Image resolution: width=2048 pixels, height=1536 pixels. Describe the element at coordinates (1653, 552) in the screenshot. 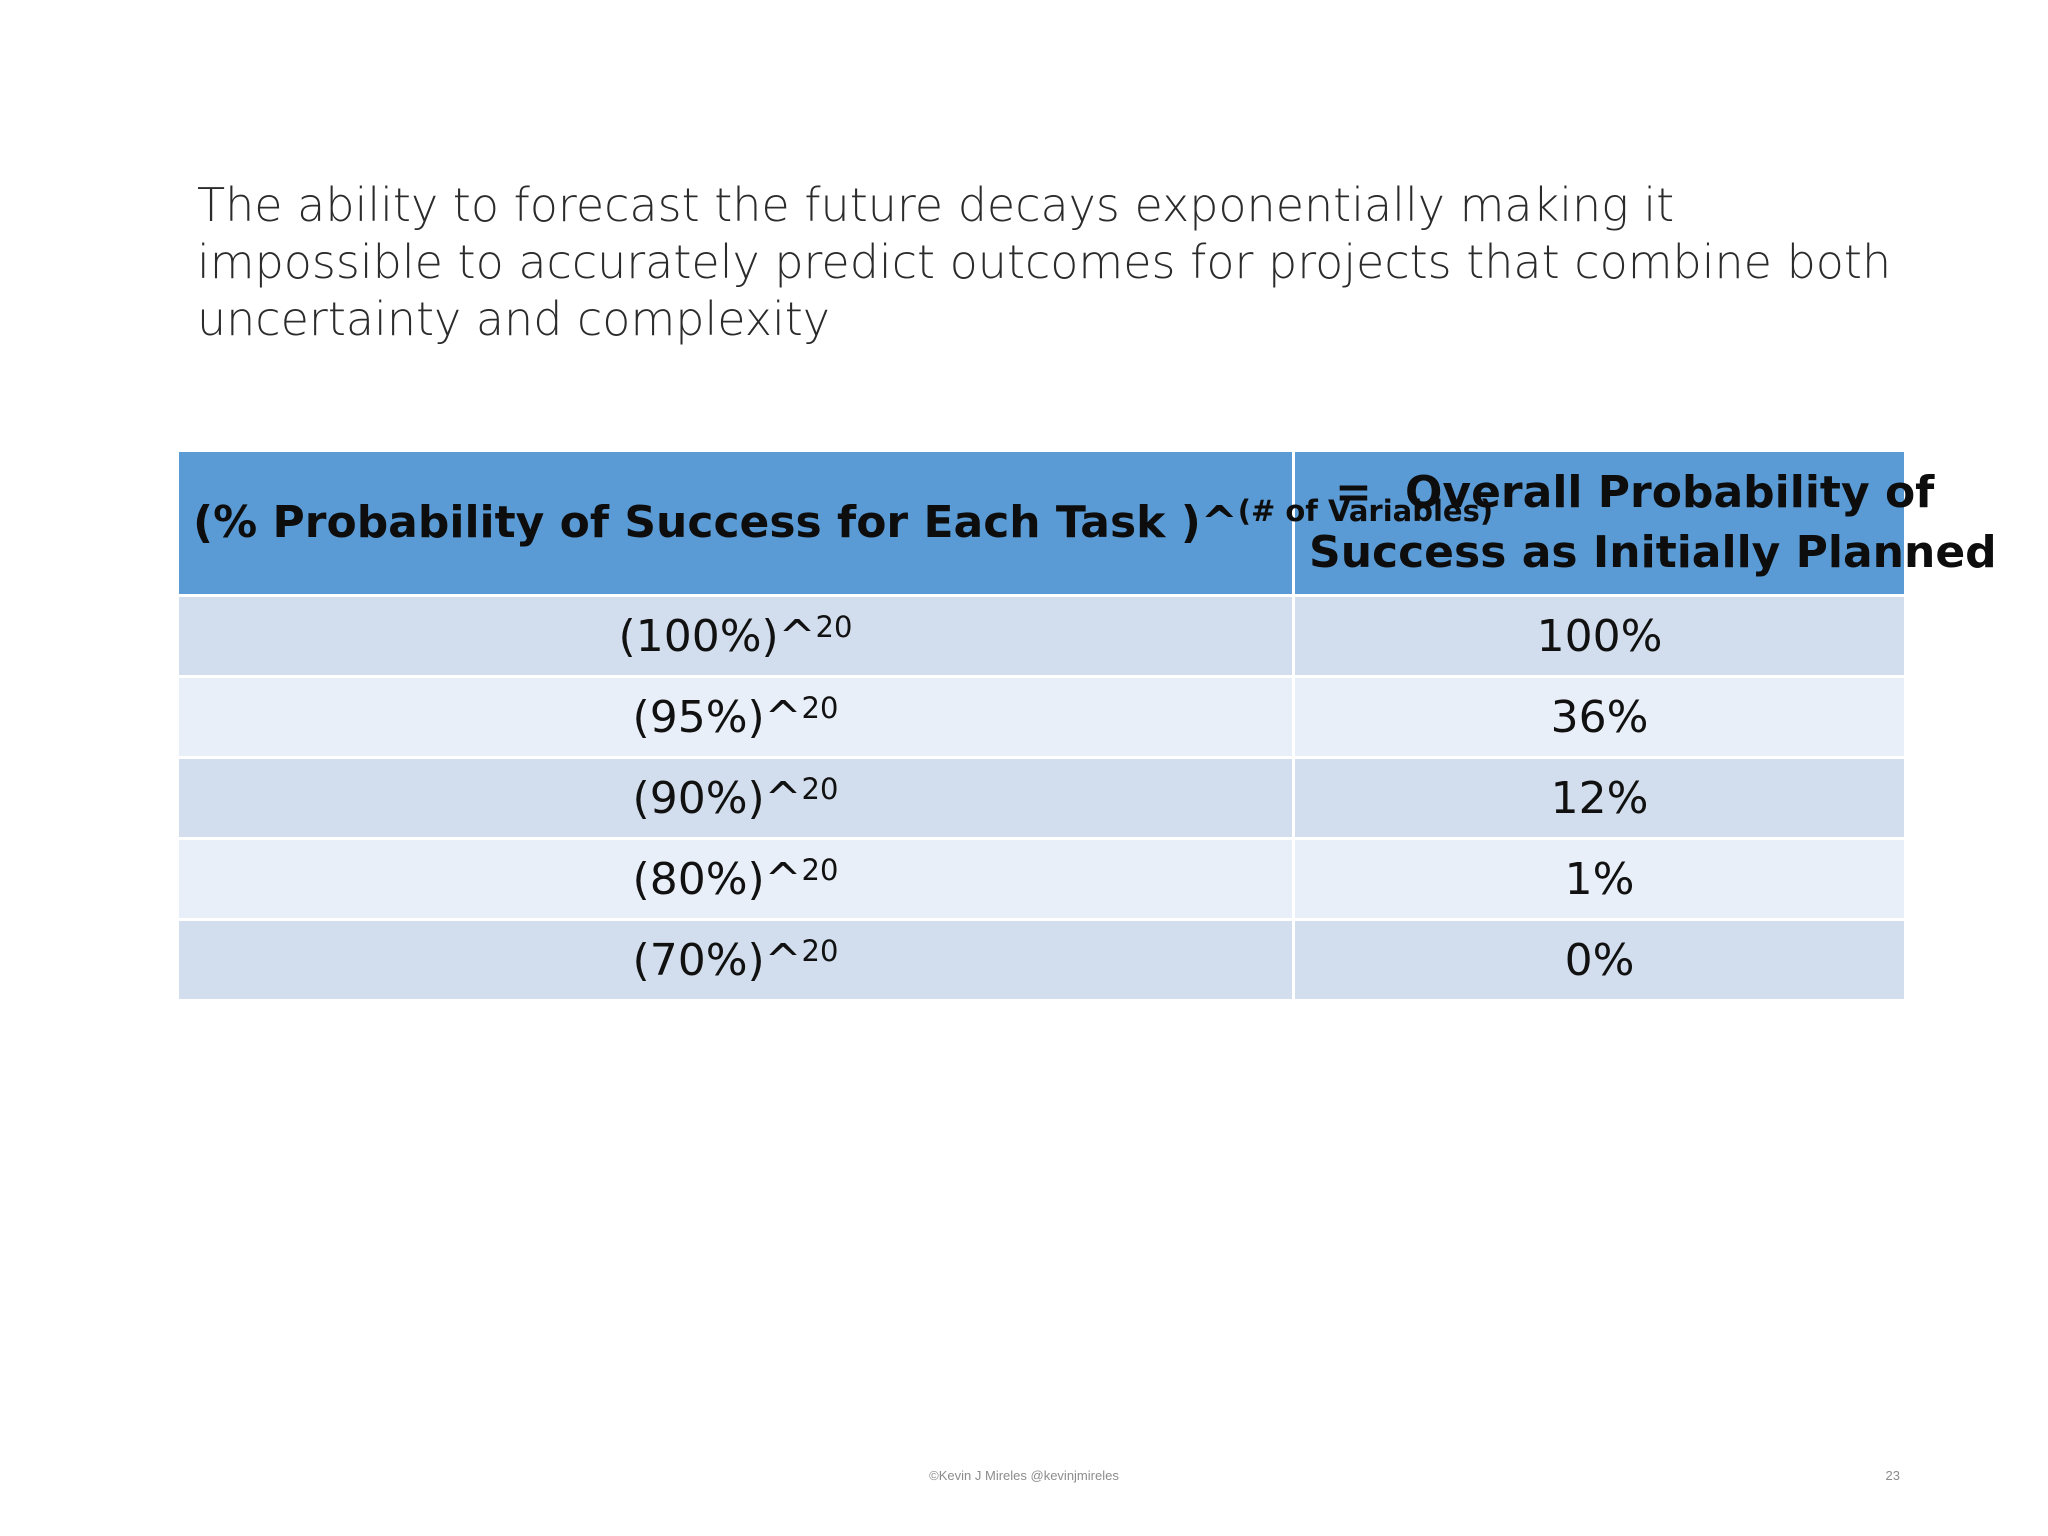

I see `header-overall-line2: Success as Initially Planned` at that location.